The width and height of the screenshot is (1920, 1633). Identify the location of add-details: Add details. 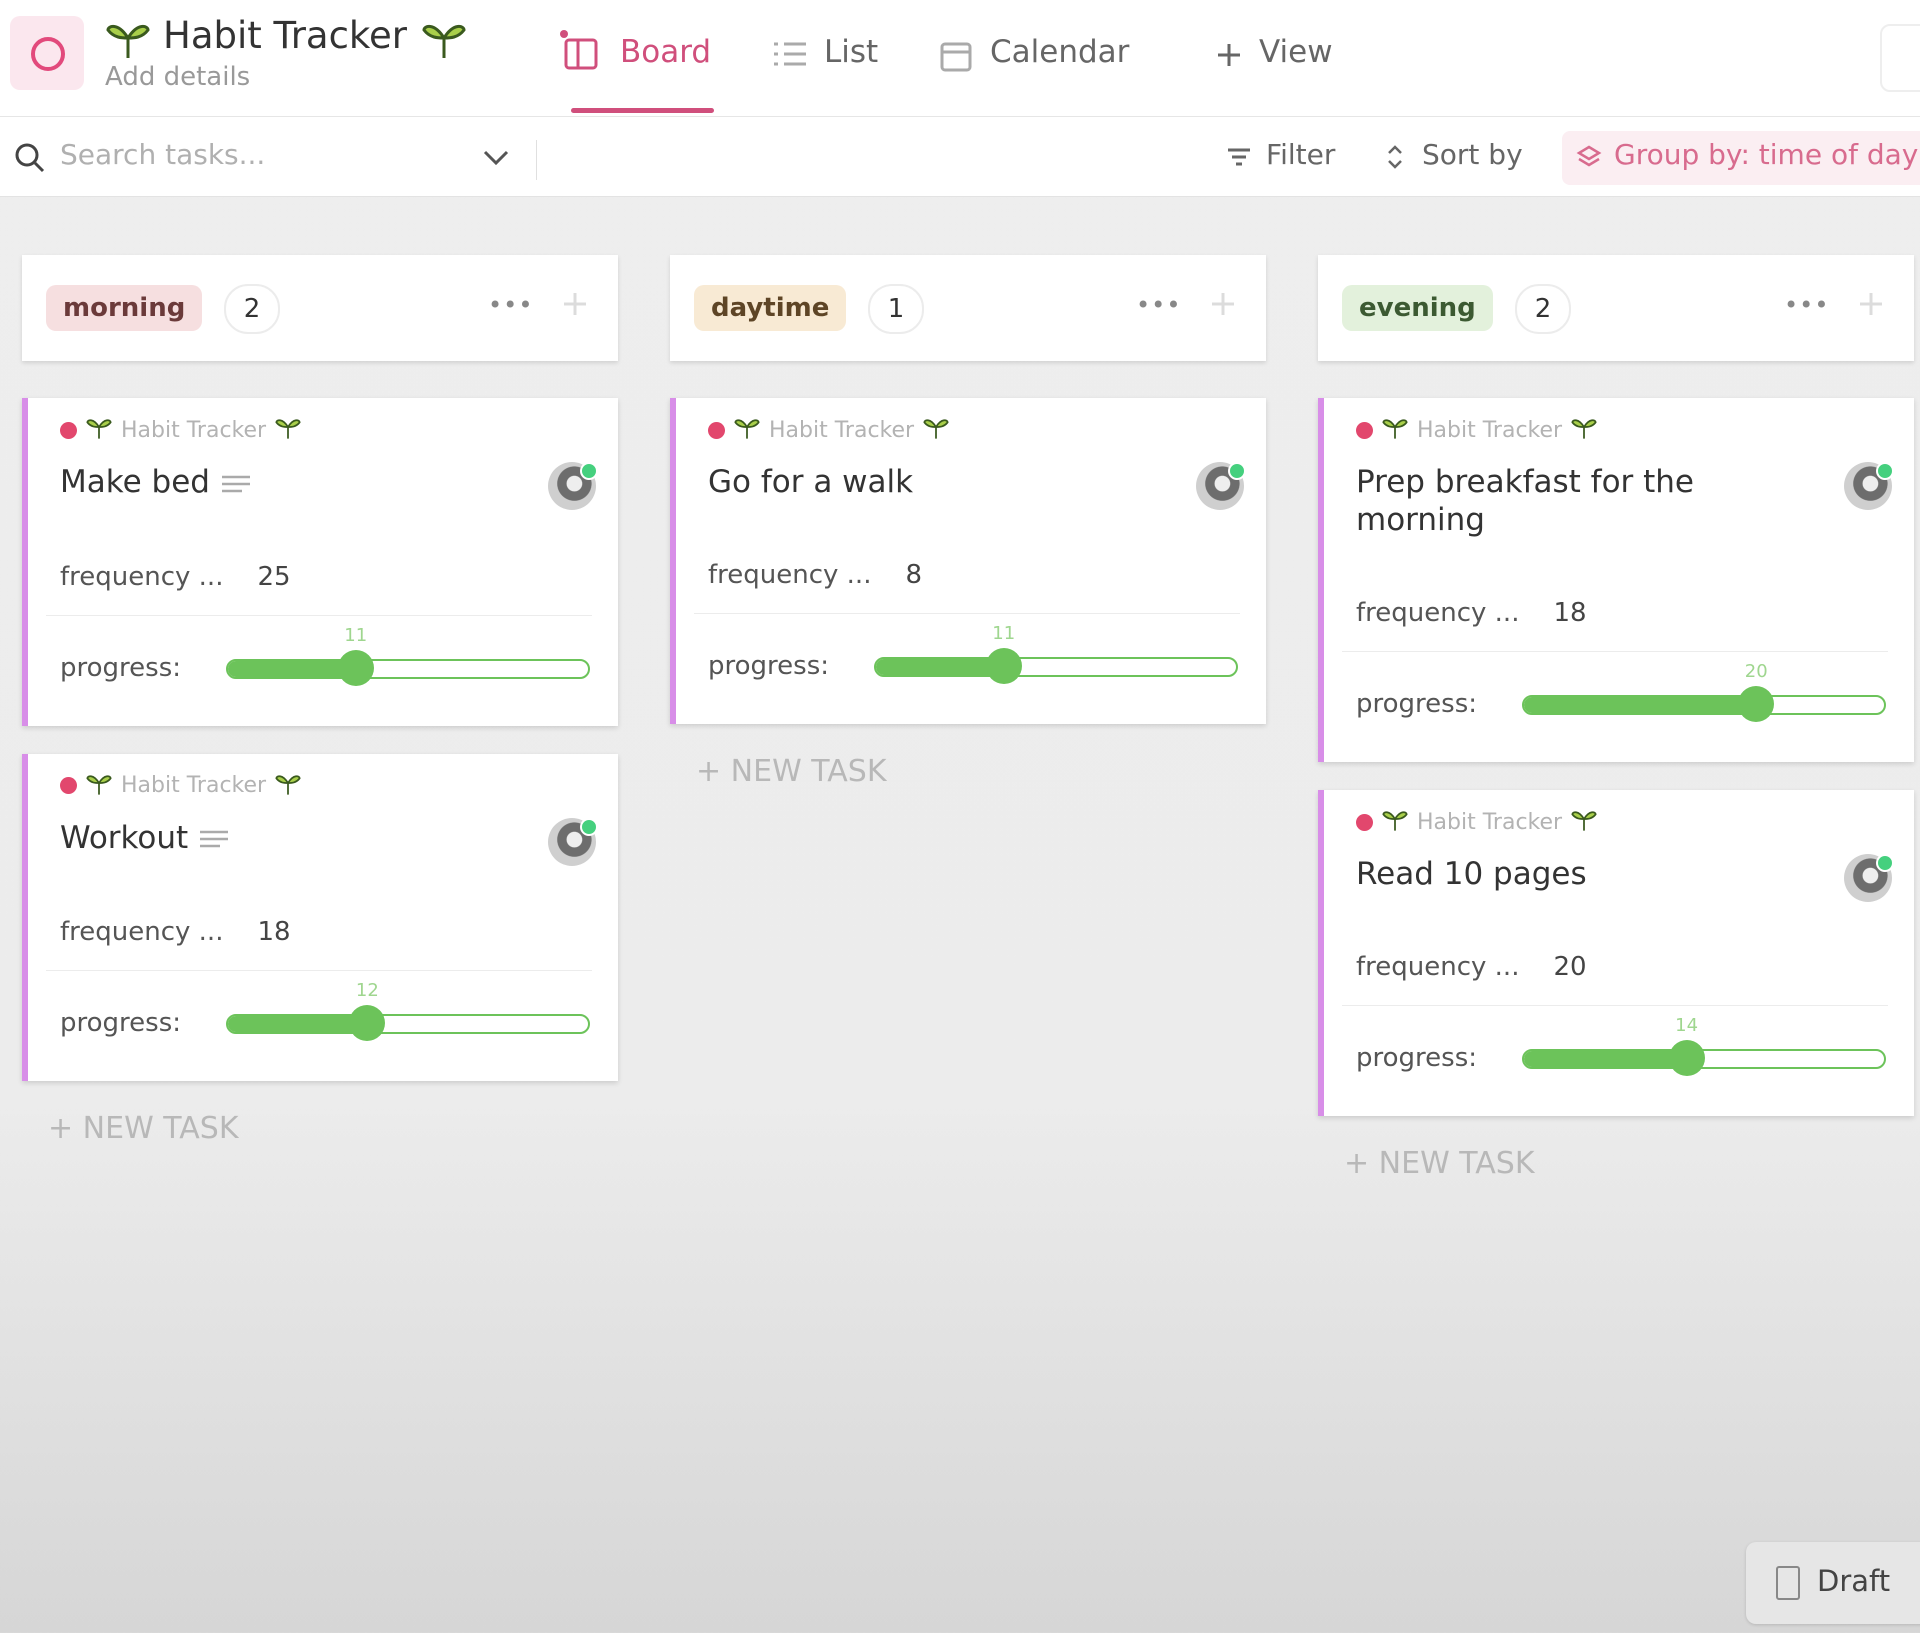
(178, 77).